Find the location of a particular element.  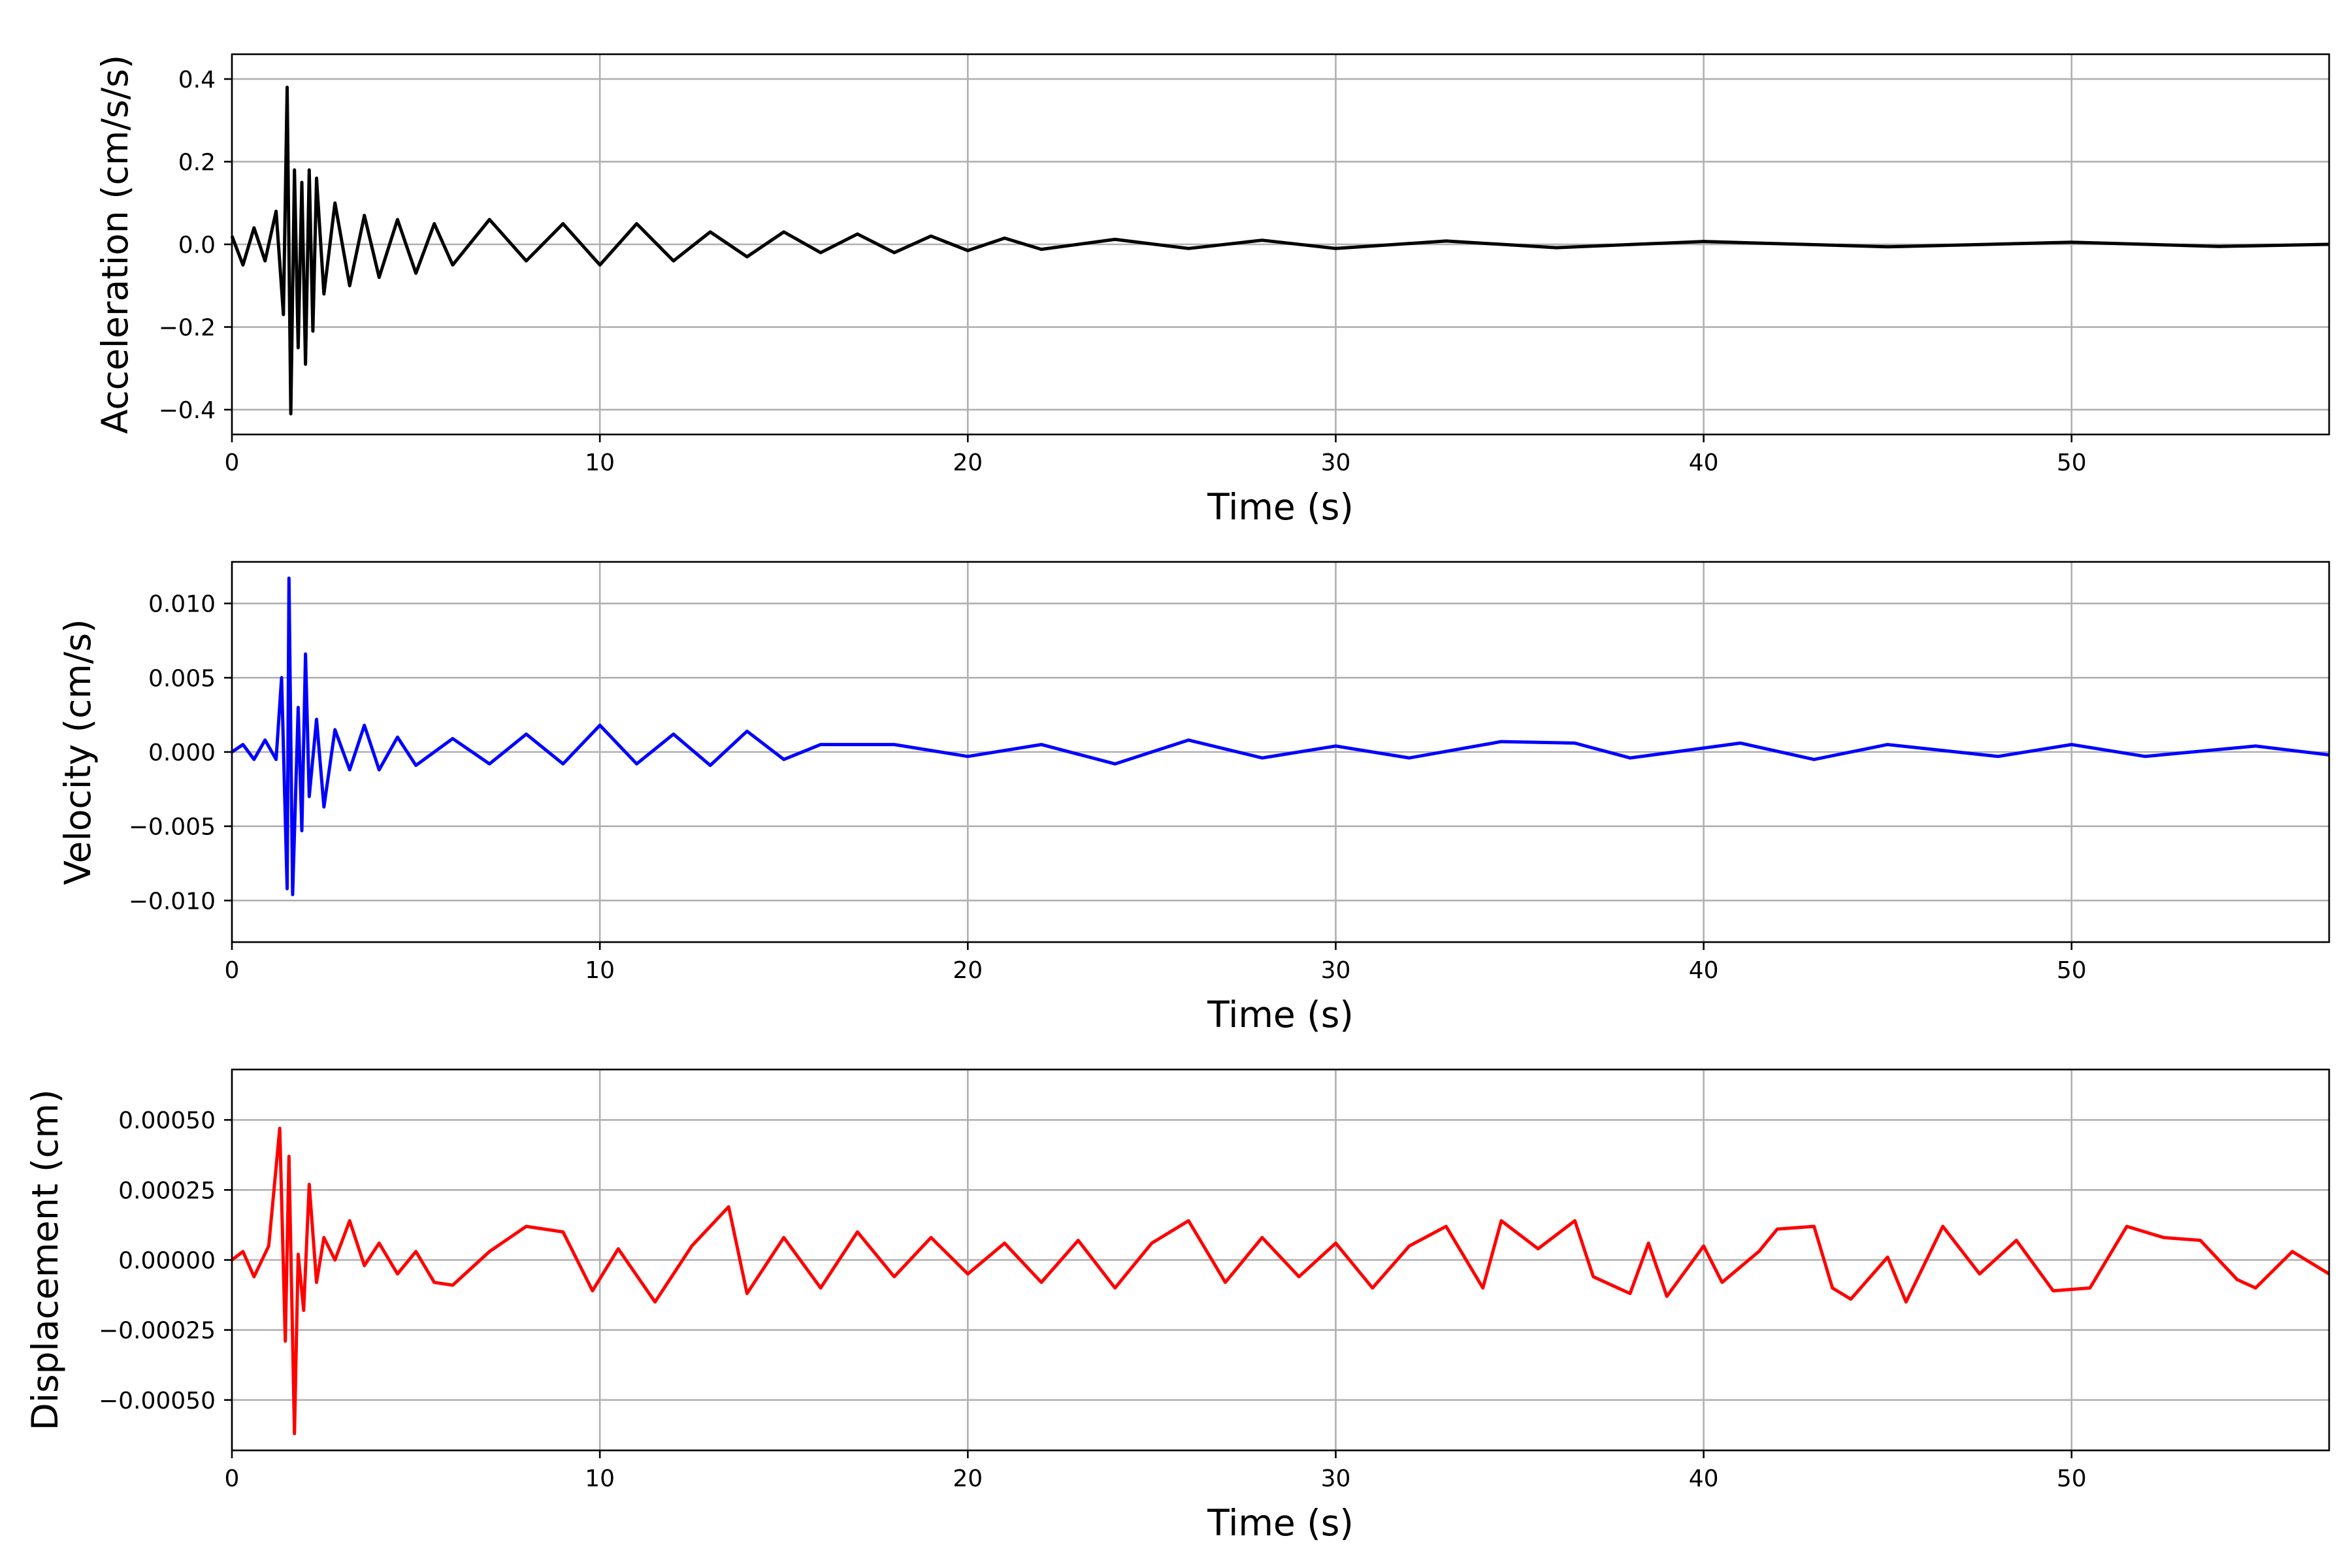

acceleration-x-axis-label: Time (s) is located at coordinates (1280, 507).